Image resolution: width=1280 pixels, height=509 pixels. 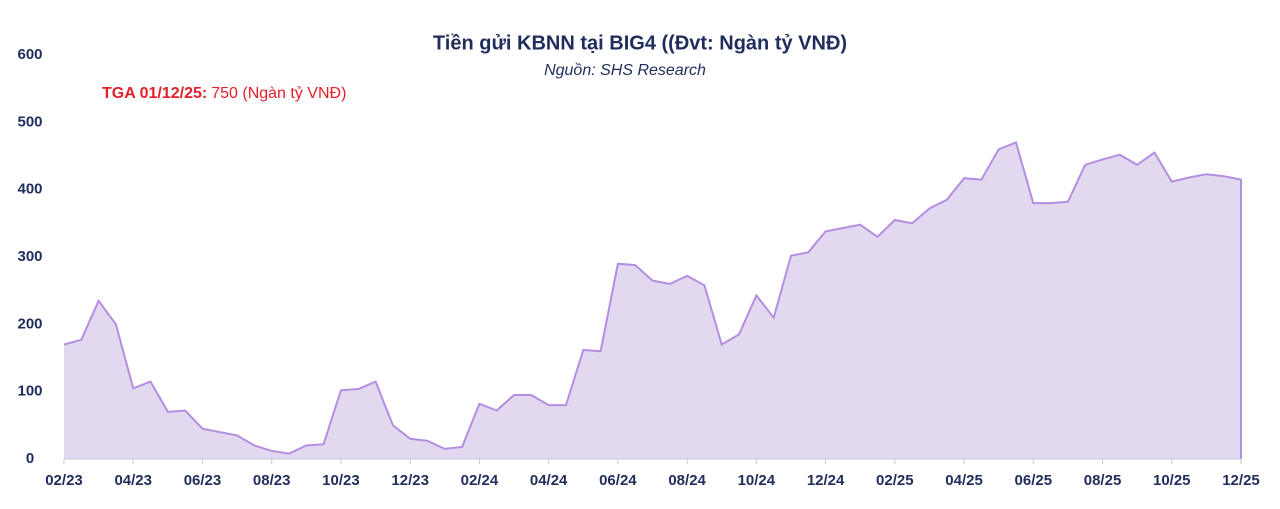 What do you see at coordinates (203, 480) in the screenshot?
I see `x-tick-label: 06/23` at bounding box center [203, 480].